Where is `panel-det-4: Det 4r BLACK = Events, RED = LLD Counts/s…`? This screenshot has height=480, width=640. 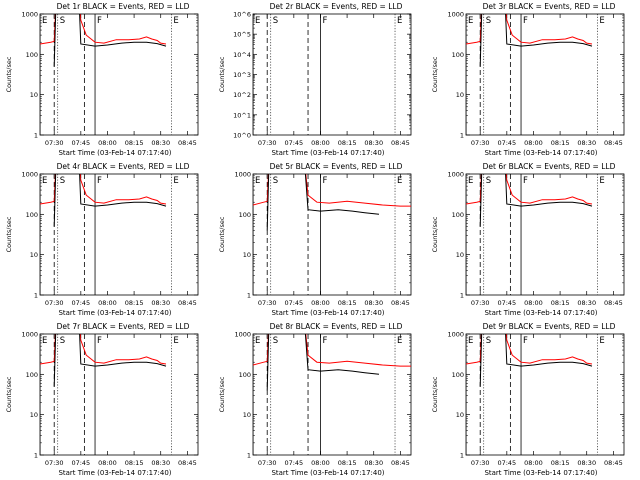
panel-det-4: Det 4r BLACK = Events, RED = LLD Counts/s… is located at coordinates (102, 239).